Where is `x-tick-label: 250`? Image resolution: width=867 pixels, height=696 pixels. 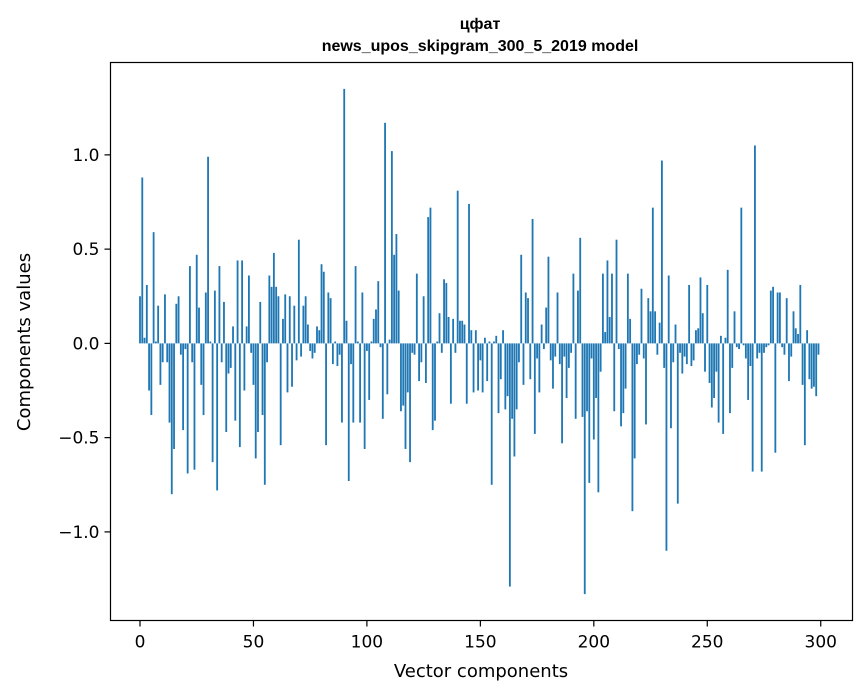 x-tick-label: 250 is located at coordinates (707, 643).